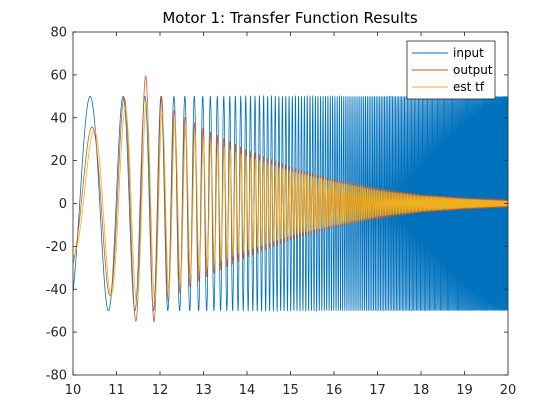  What do you see at coordinates (58, 75) in the screenshot?
I see `y-tick-label: 60` at bounding box center [58, 75].